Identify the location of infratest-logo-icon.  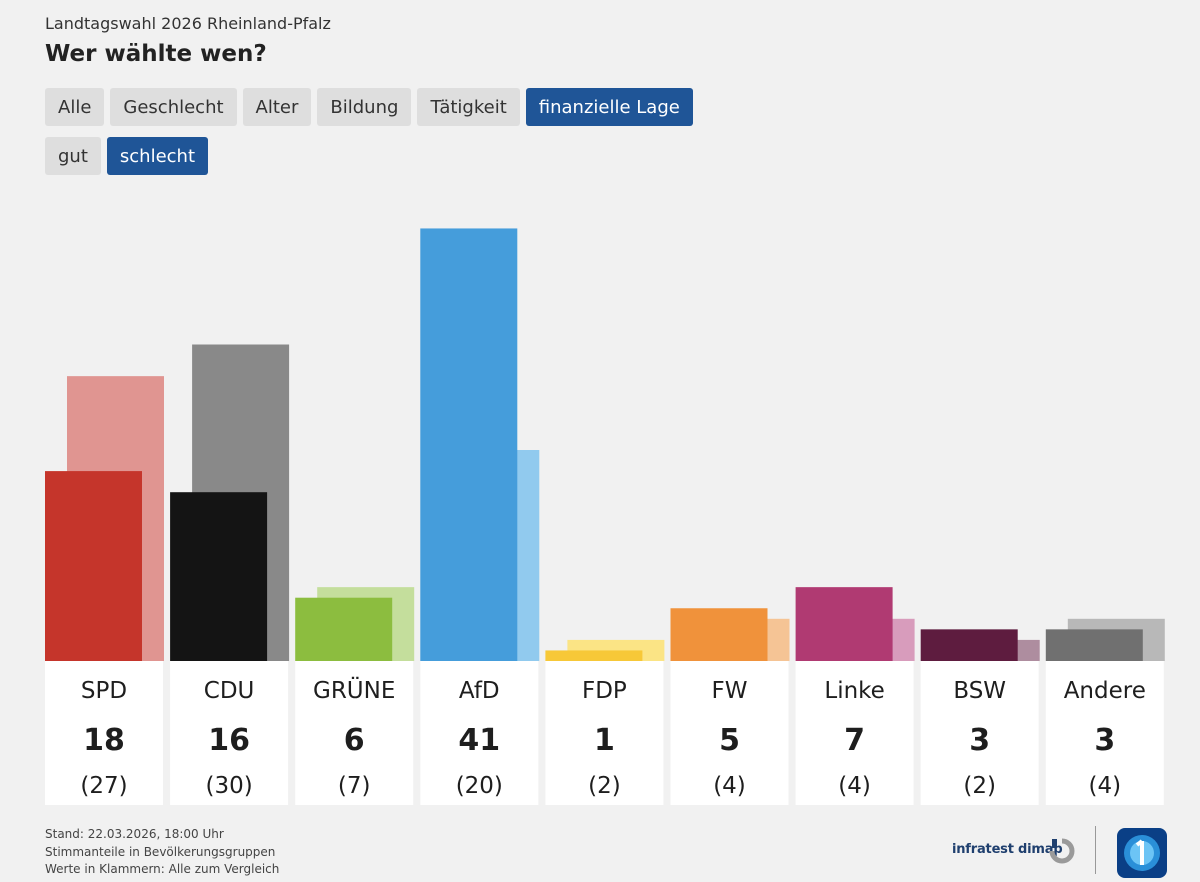
(1062, 851).